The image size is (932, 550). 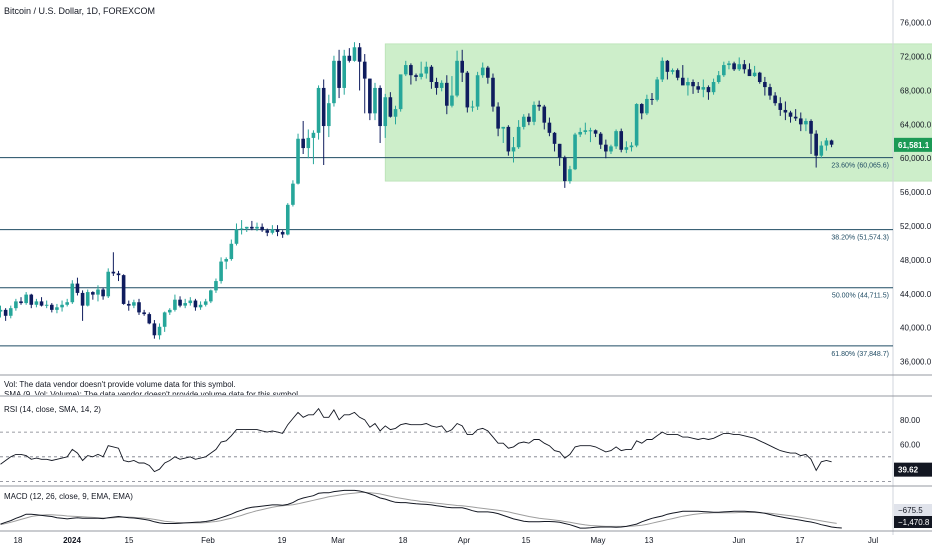 I want to click on time-tick-label: May, so click(x=597, y=540).